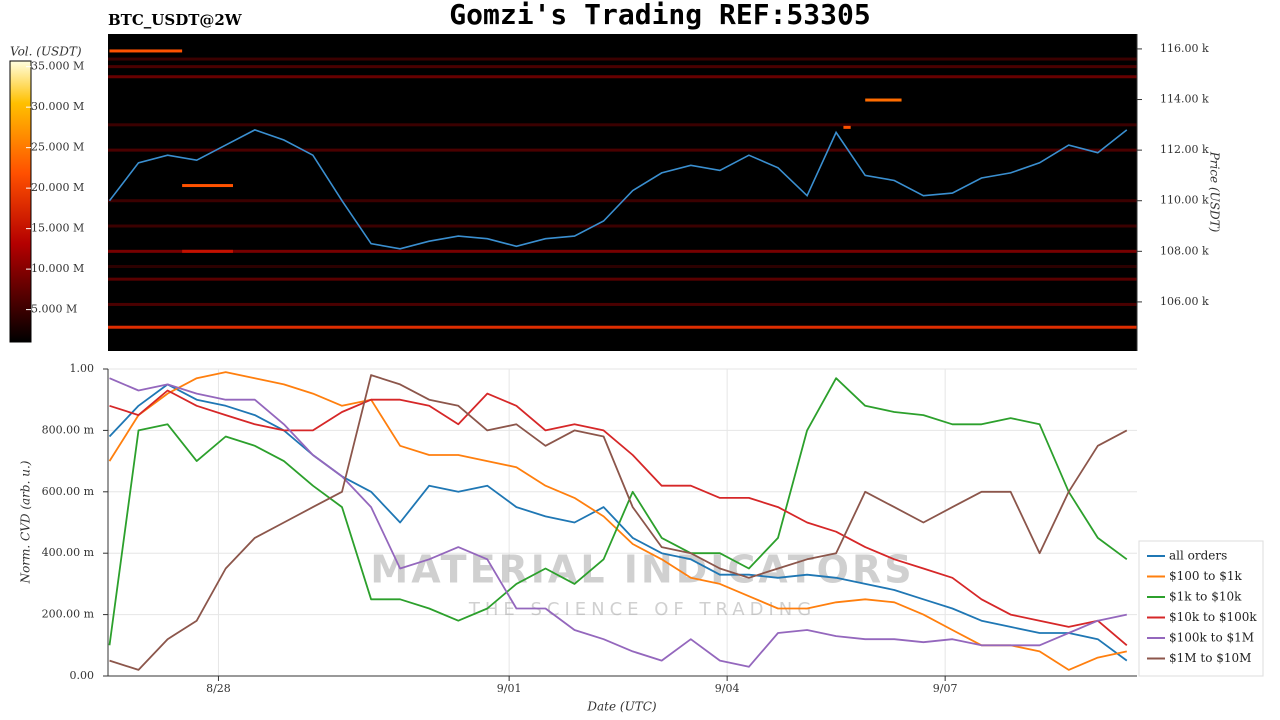 The height and width of the screenshot is (720, 1280). Describe the element at coordinates (68, 491) in the screenshot. I see `y-tick-label: 600.00 m` at that location.